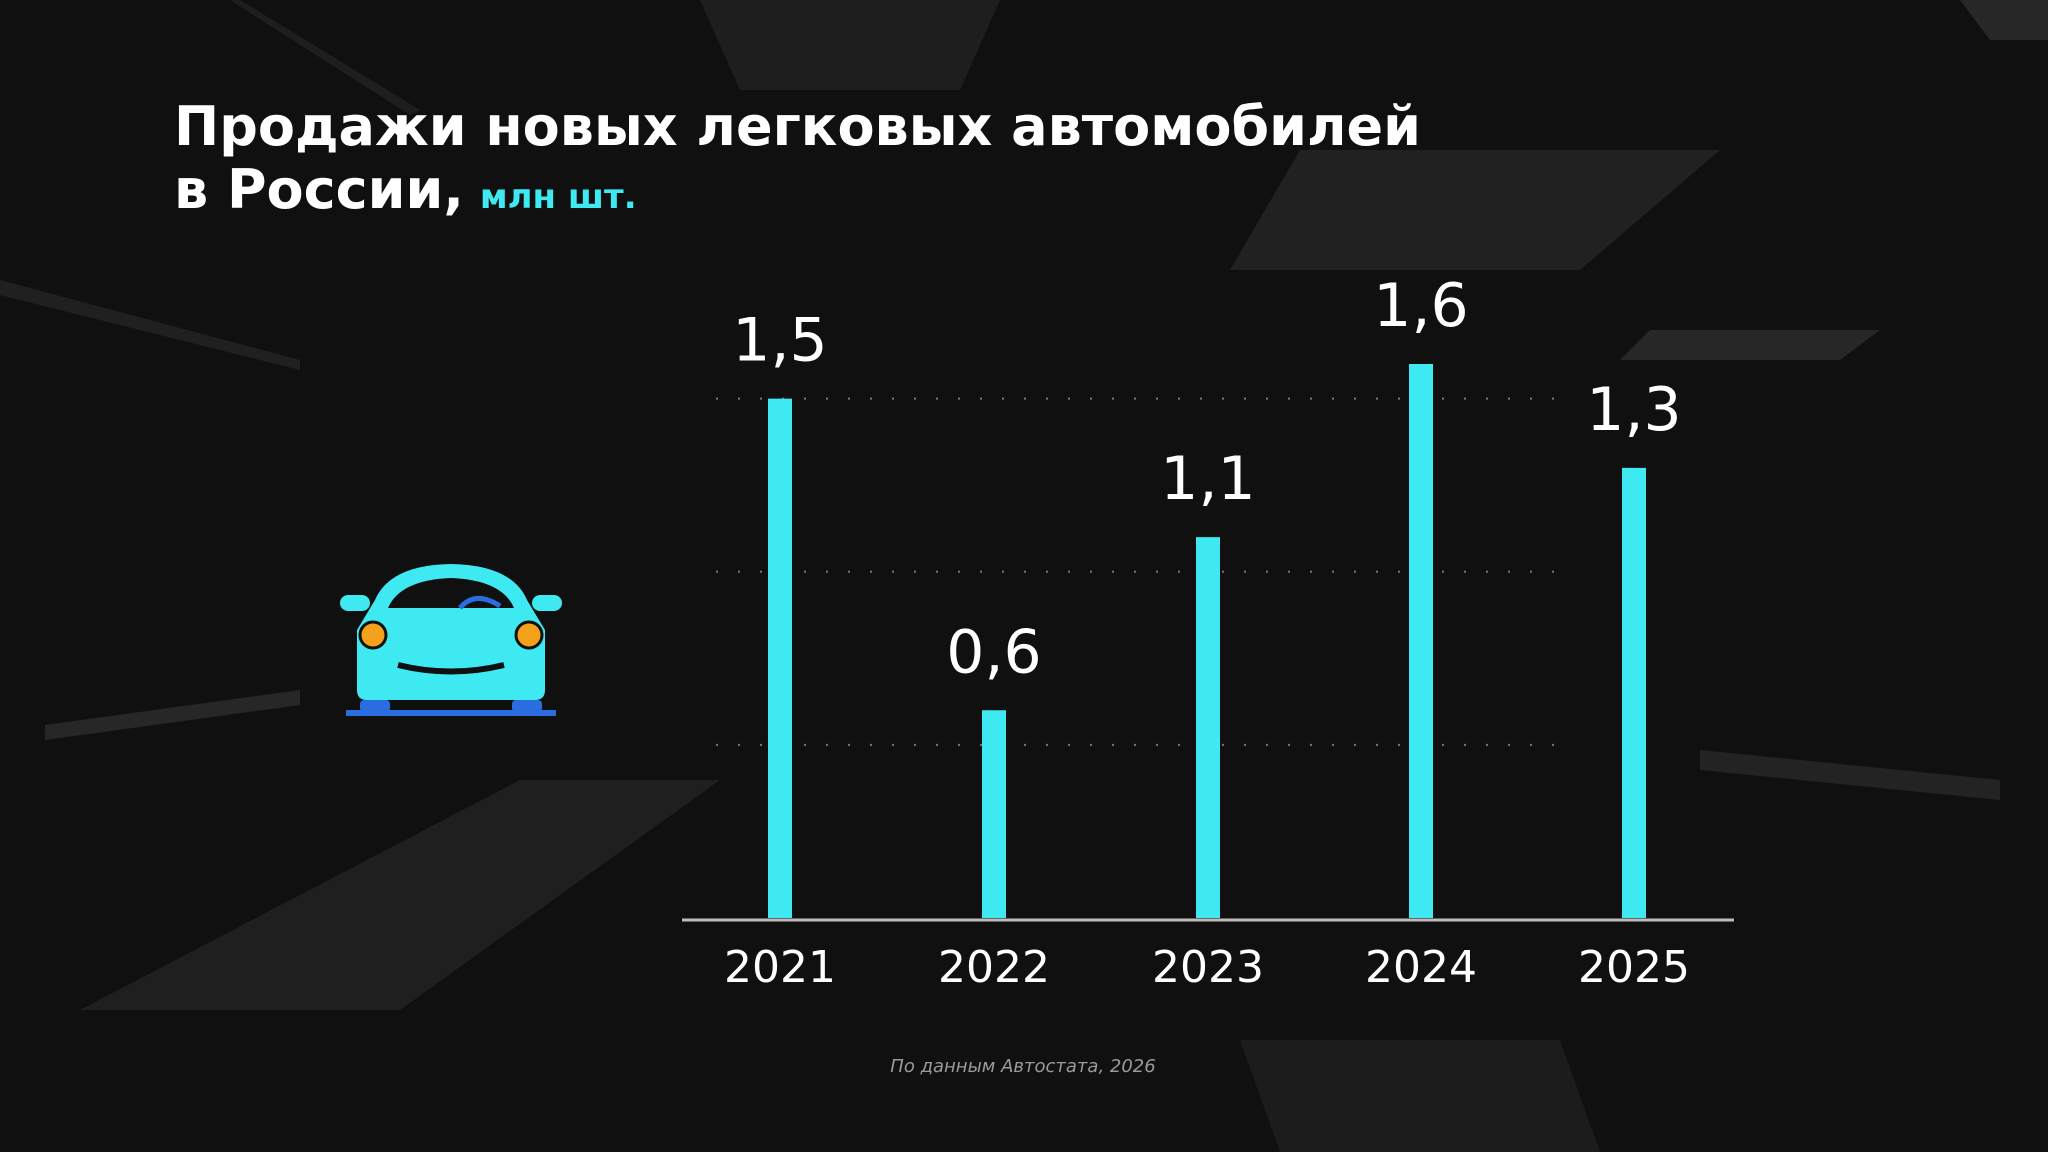  I want to click on x-tick-label: 2024, so click(1421, 967).